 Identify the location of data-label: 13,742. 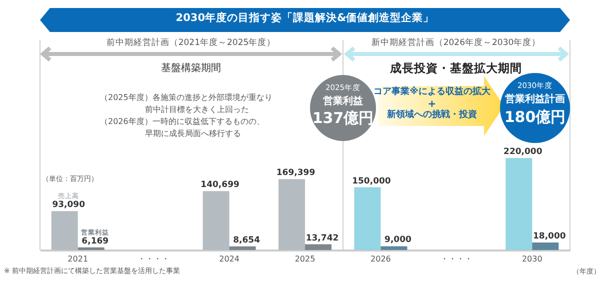
(322, 238).